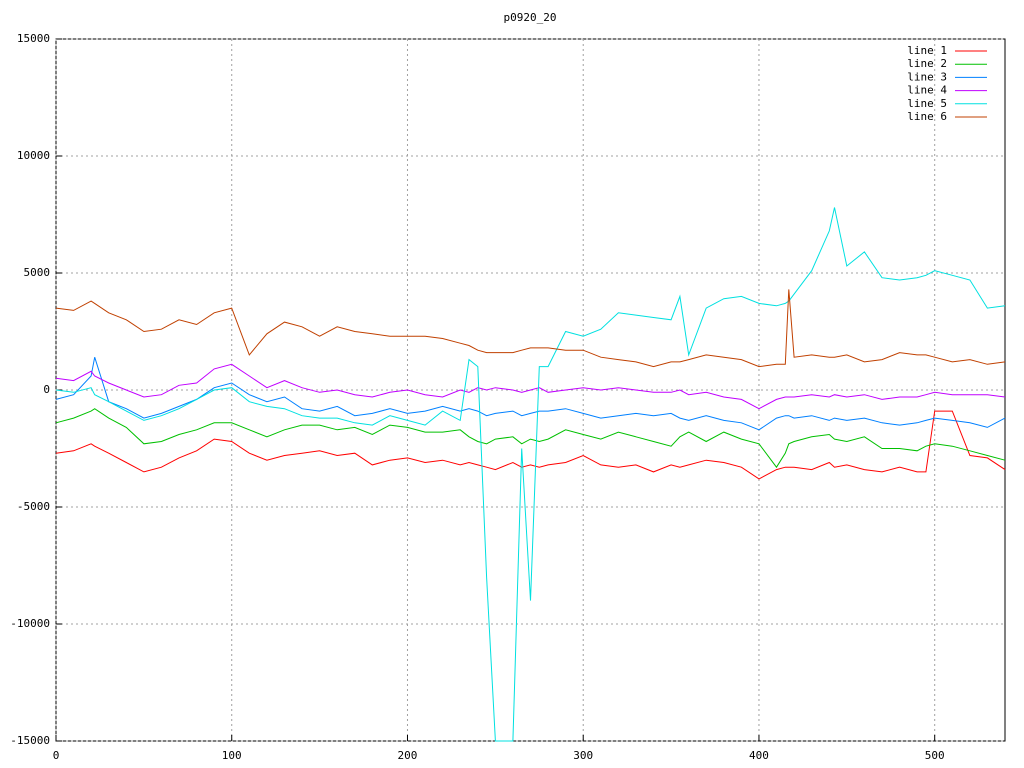  Describe the element at coordinates (232, 755) in the screenshot. I see `x-tick-label: 100` at that location.